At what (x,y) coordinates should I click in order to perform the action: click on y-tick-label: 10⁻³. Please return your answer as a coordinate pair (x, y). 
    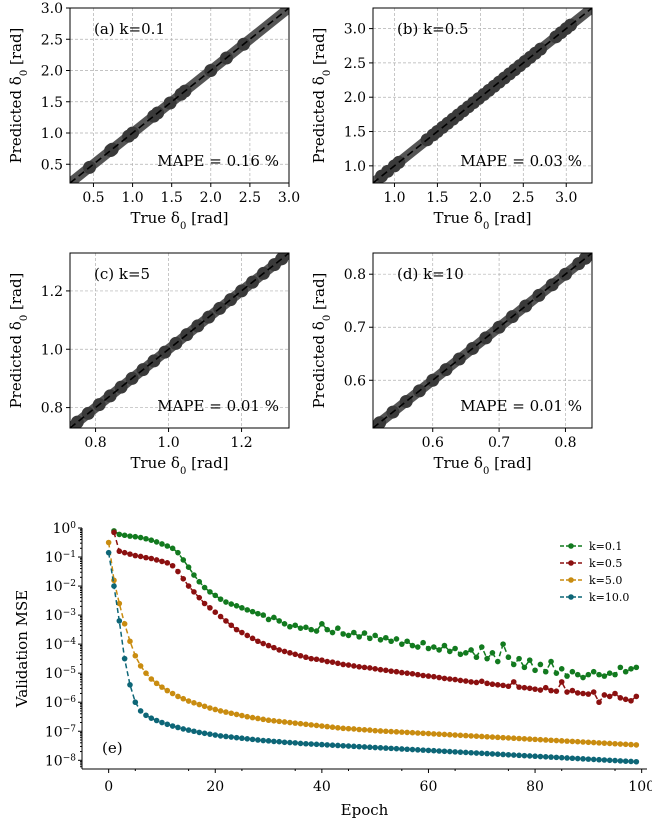
    Looking at the image, I should click on (60, 616).